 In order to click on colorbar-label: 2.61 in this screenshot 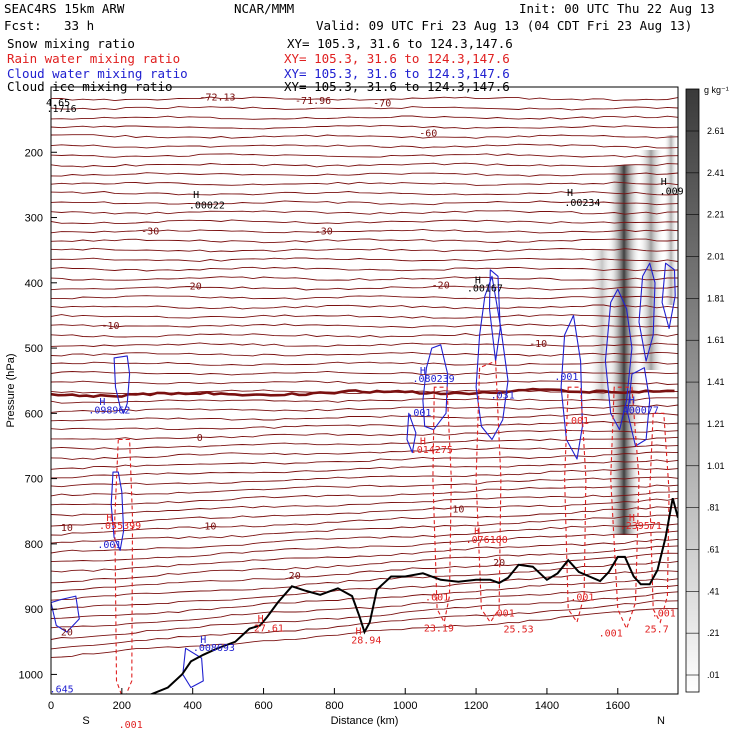, I will do `click(716, 131)`.